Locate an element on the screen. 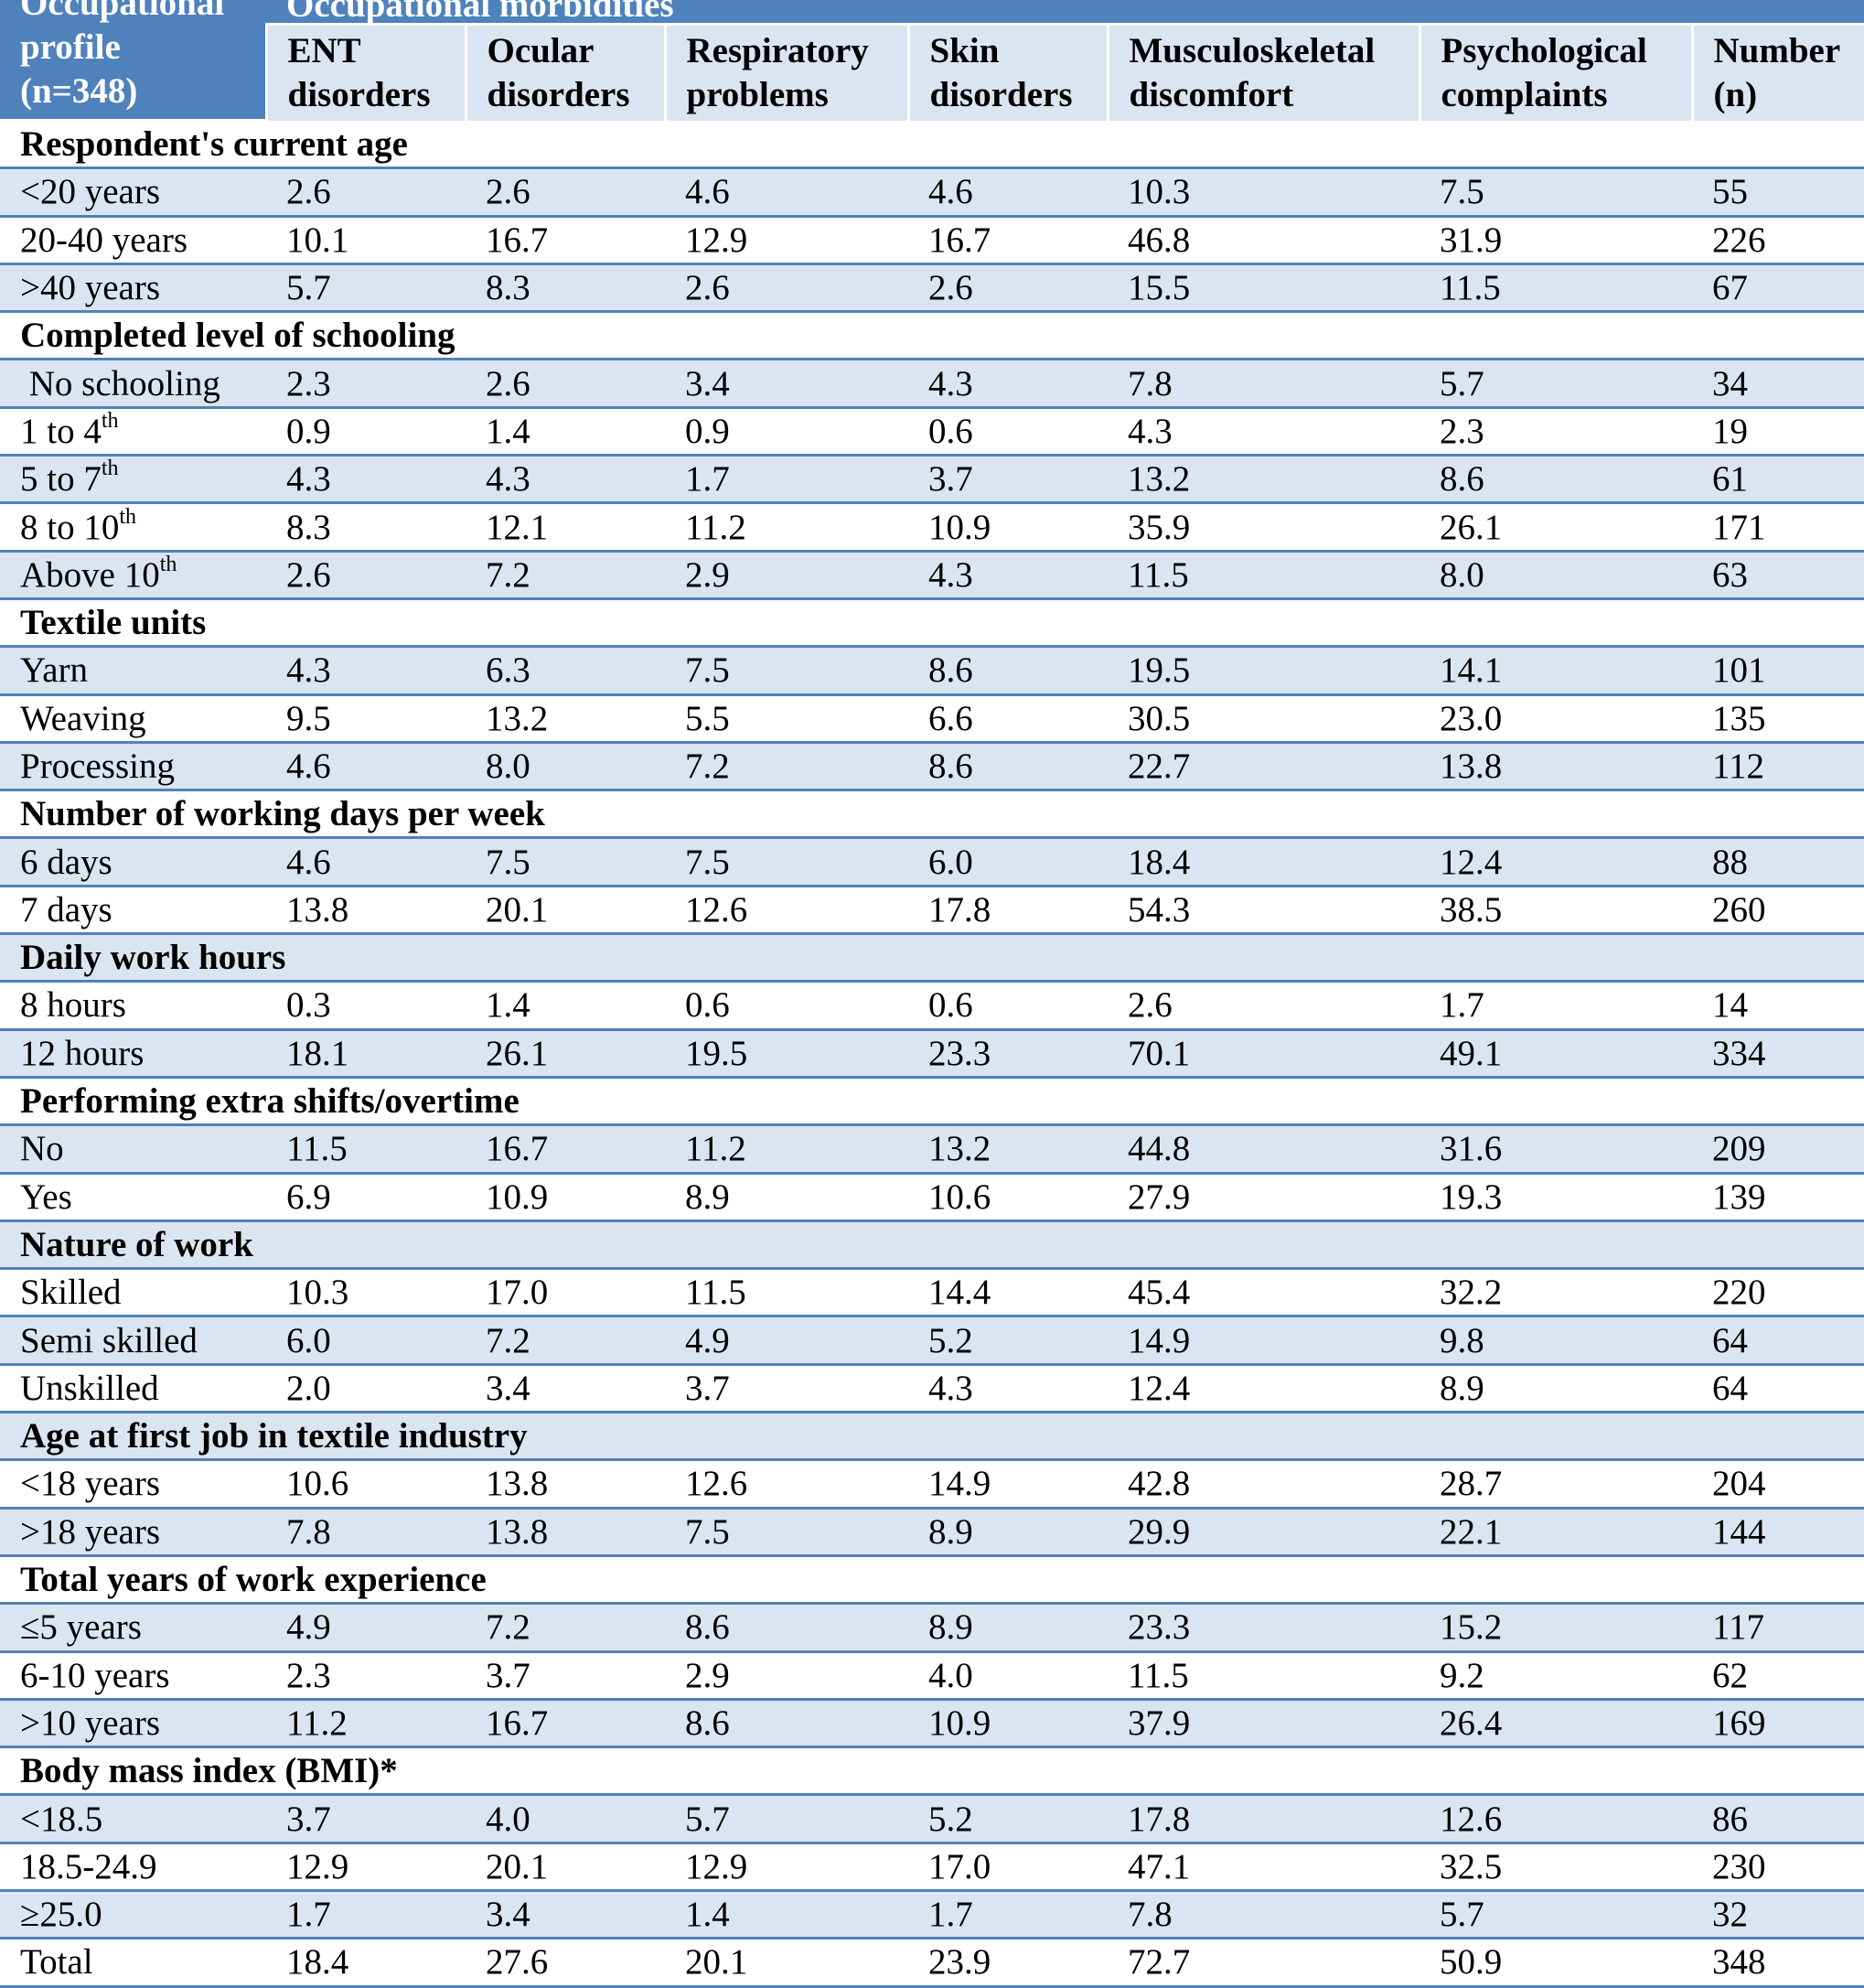 The height and width of the screenshot is (1988, 1864). count-cell: 55 is located at coordinates (1778, 192).